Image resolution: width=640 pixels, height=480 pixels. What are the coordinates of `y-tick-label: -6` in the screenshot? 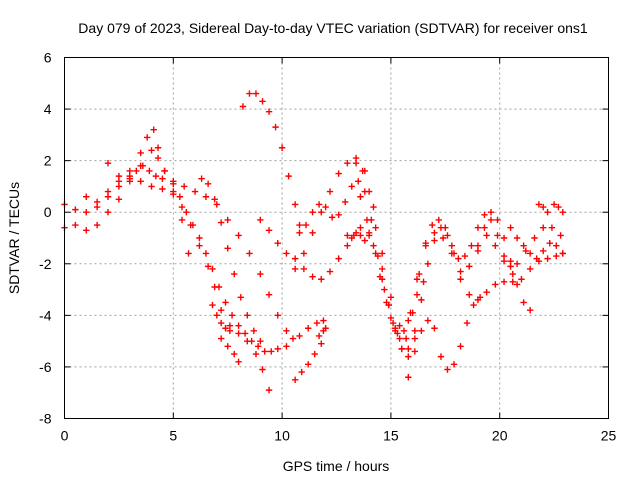 It's located at (45, 367).